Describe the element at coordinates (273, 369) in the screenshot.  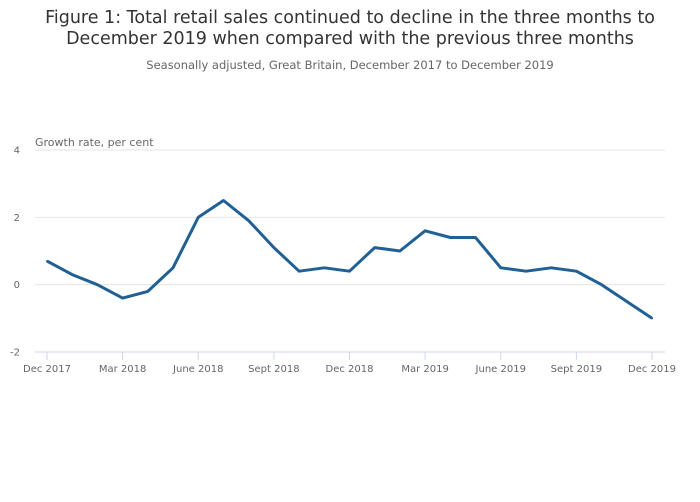
I see `x-tick-label: Sept 2018` at that location.